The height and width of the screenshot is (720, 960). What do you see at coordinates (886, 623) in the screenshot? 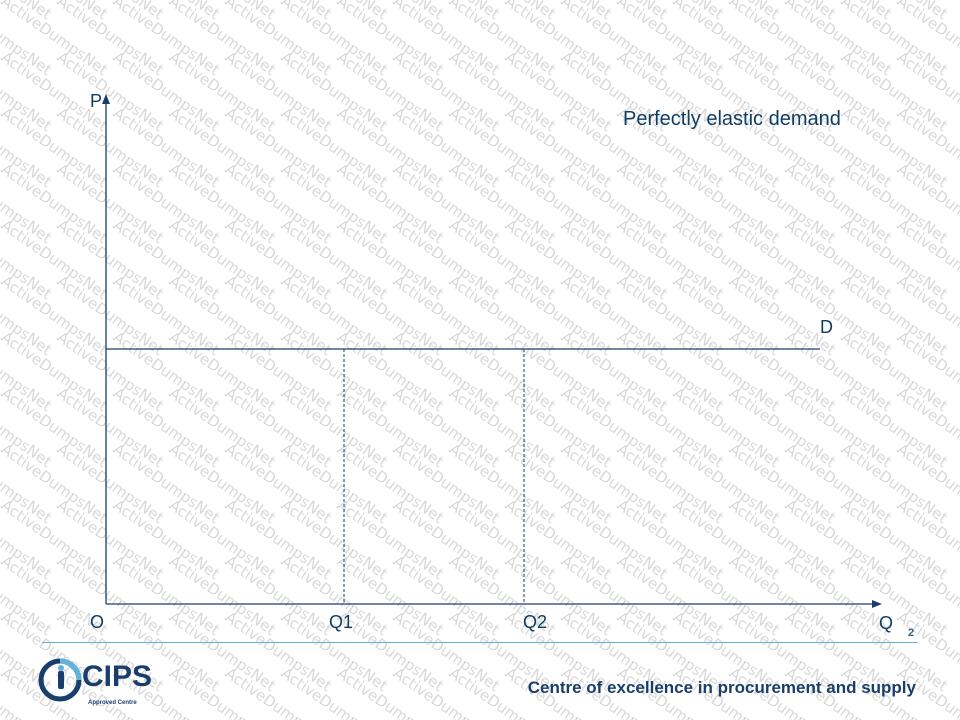
I see `x-axis-label: Q` at bounding box center [886, 623].